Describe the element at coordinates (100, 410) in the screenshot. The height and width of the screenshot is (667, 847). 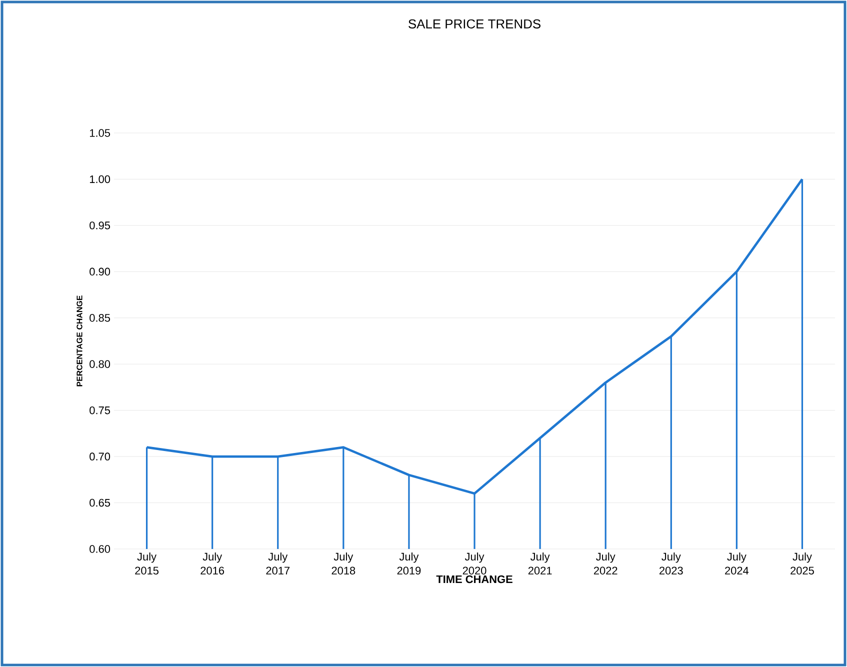
I see `y-tick-label: 0.75` at that location.